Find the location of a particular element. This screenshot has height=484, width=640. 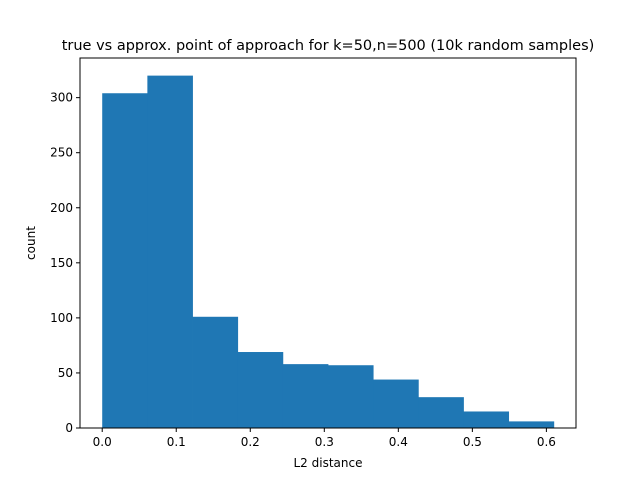

x-axis-label: L2 distance is located at coordinates (328, 463).